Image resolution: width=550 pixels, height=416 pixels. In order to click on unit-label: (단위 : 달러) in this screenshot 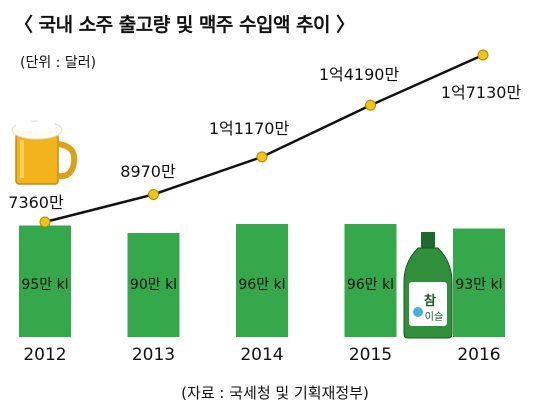, I will do `click(58, 63)`.